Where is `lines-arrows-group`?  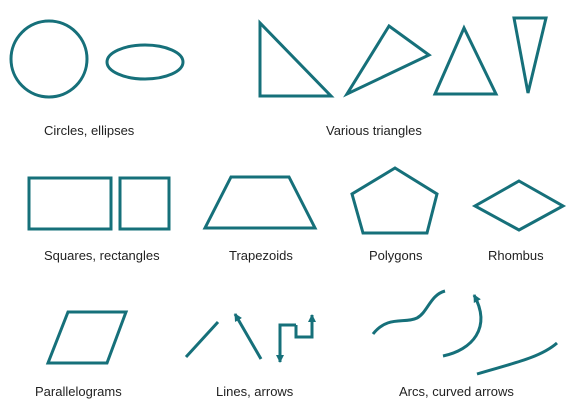
lines-arrows-group is located at coordinates (250, 338).